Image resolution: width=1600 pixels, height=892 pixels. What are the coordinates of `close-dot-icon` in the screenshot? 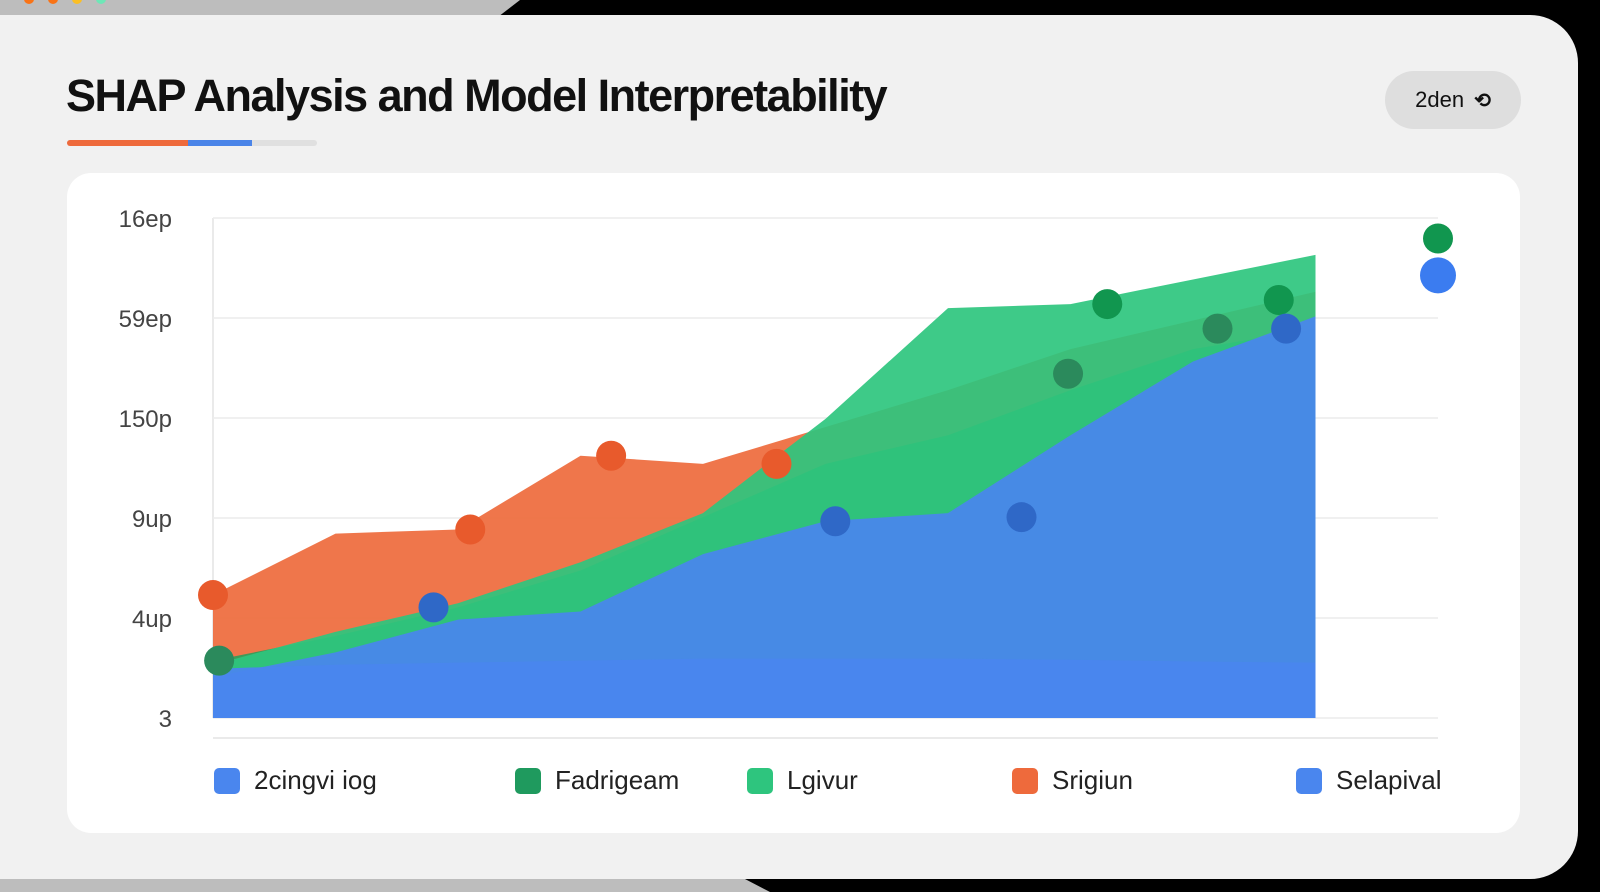 It's located at (29, 2).